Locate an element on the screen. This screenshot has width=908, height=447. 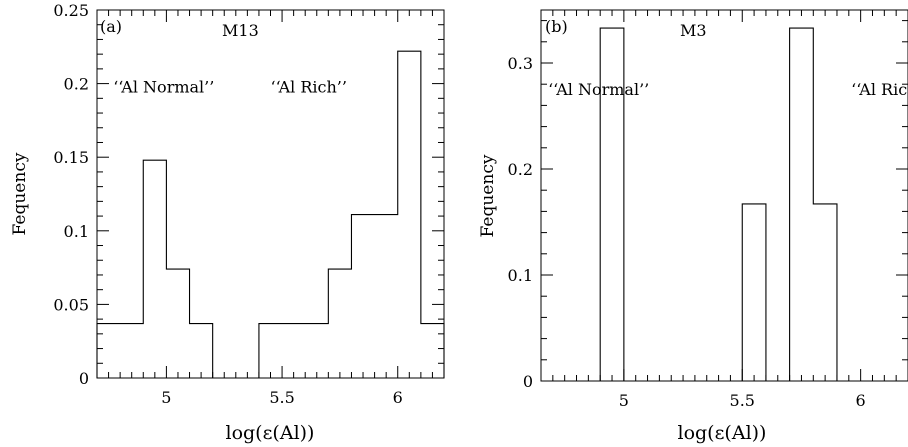
panel-b-y-tick-label: 0.2 is located at coordinates (520, 169).